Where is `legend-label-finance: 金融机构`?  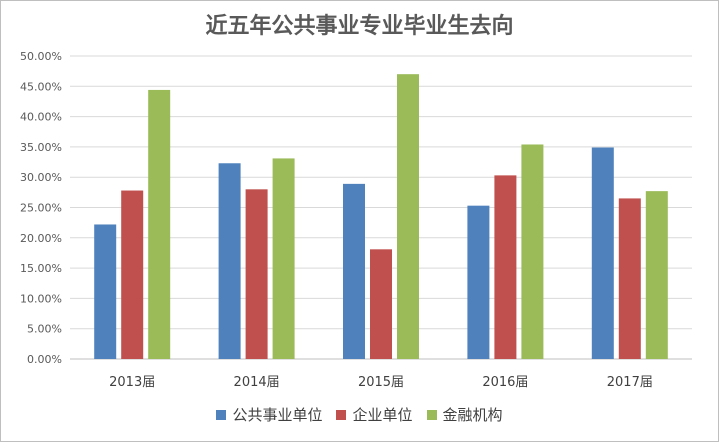
legend-label-finance: 金融机构 is located at coordinates (472, 415).